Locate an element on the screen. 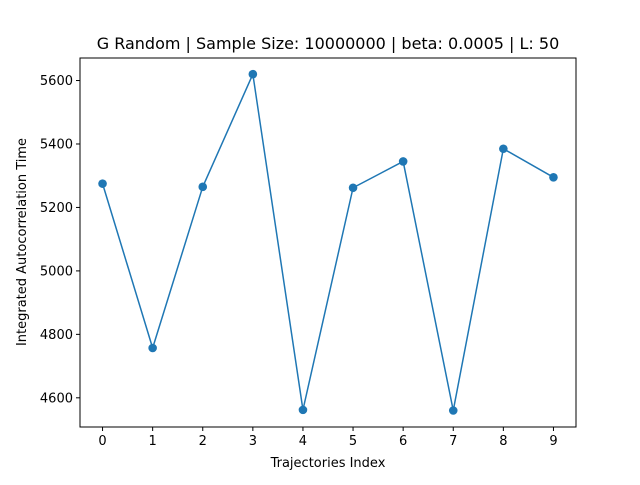 This screenshot has width=640, height=485. x-tick-label: 5 is located at coordinates (353, 441).